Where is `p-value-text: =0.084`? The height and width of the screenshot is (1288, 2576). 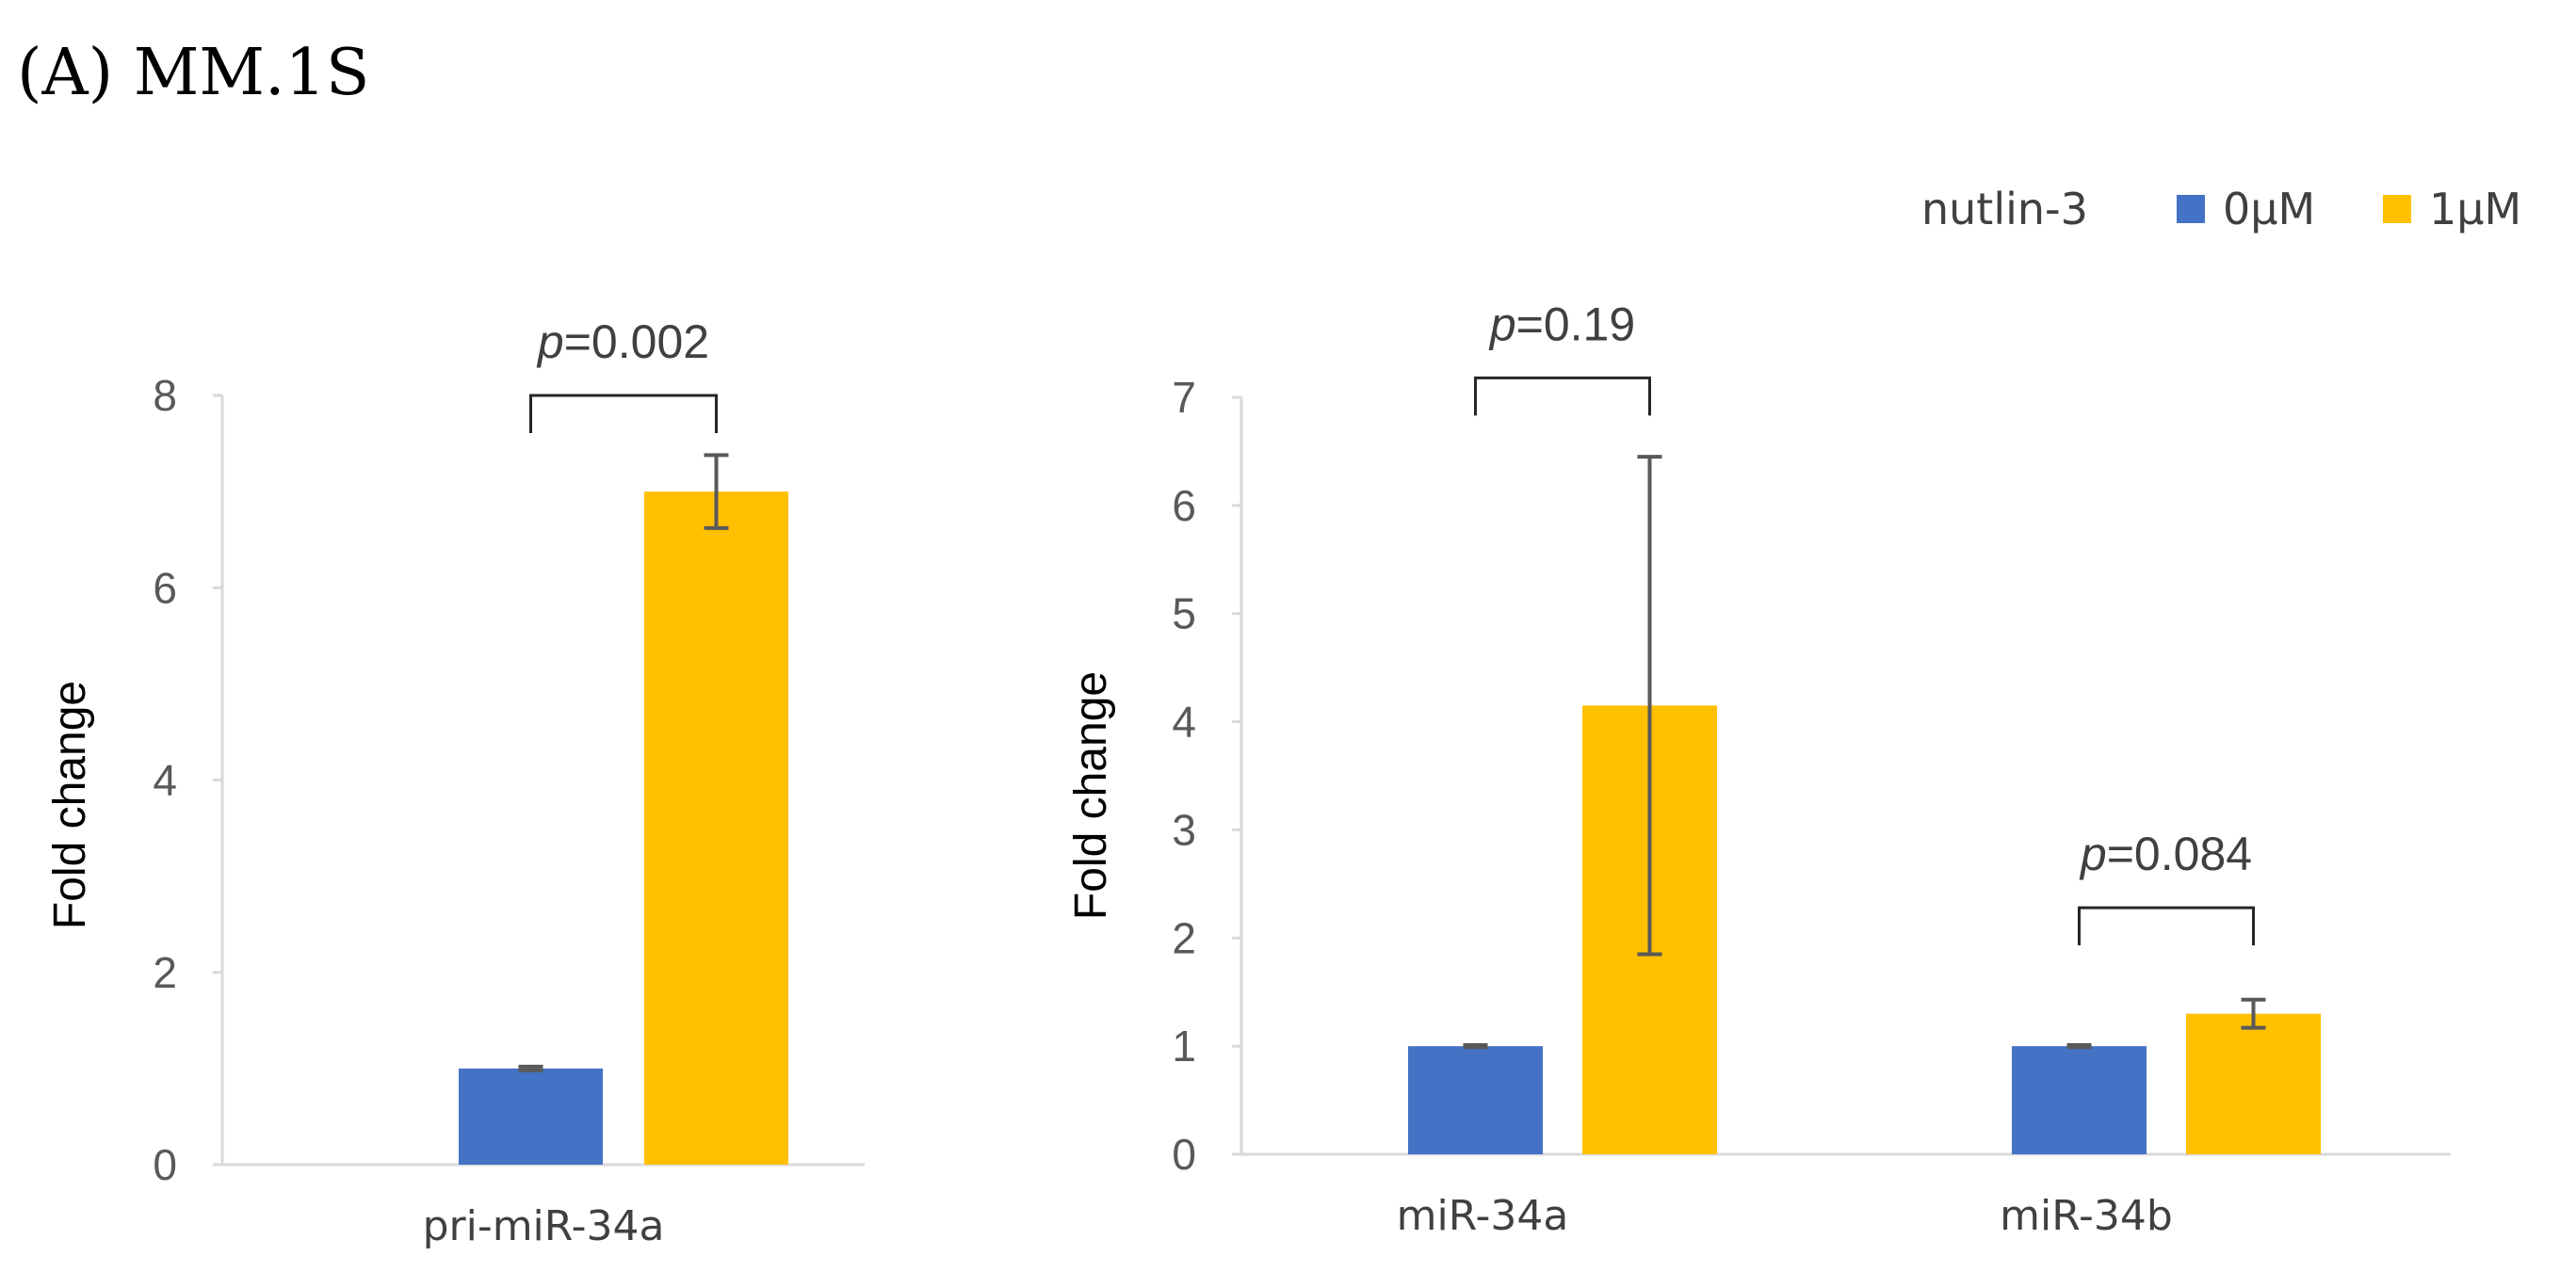
p-value-text: =0.084 is located at coordinates (2179, 854).